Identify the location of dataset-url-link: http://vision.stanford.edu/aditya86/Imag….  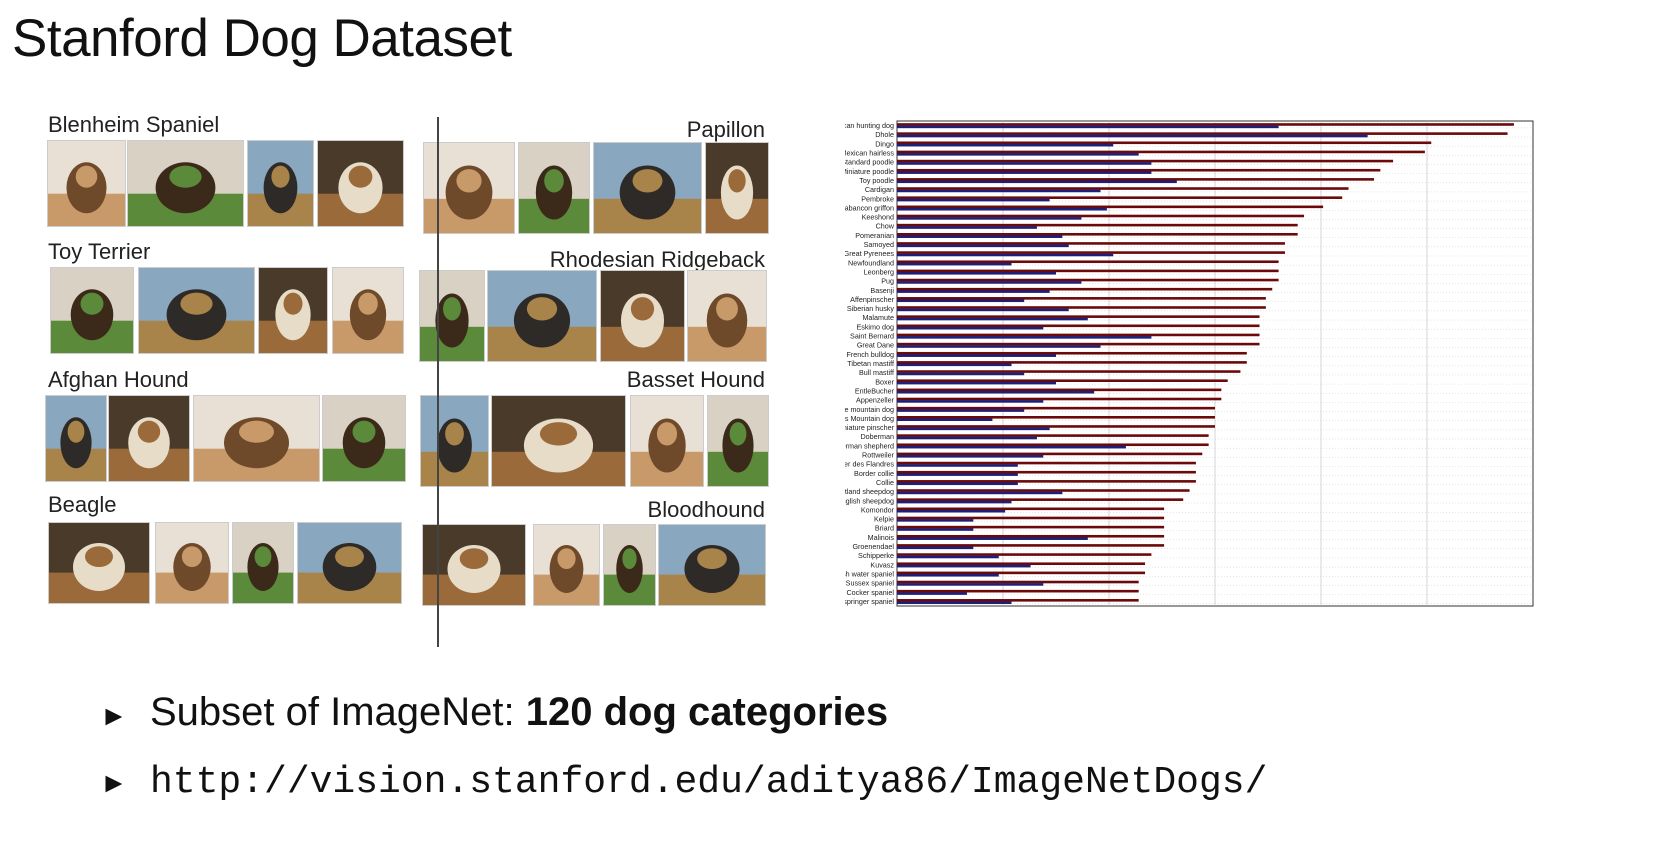
(709, 782).